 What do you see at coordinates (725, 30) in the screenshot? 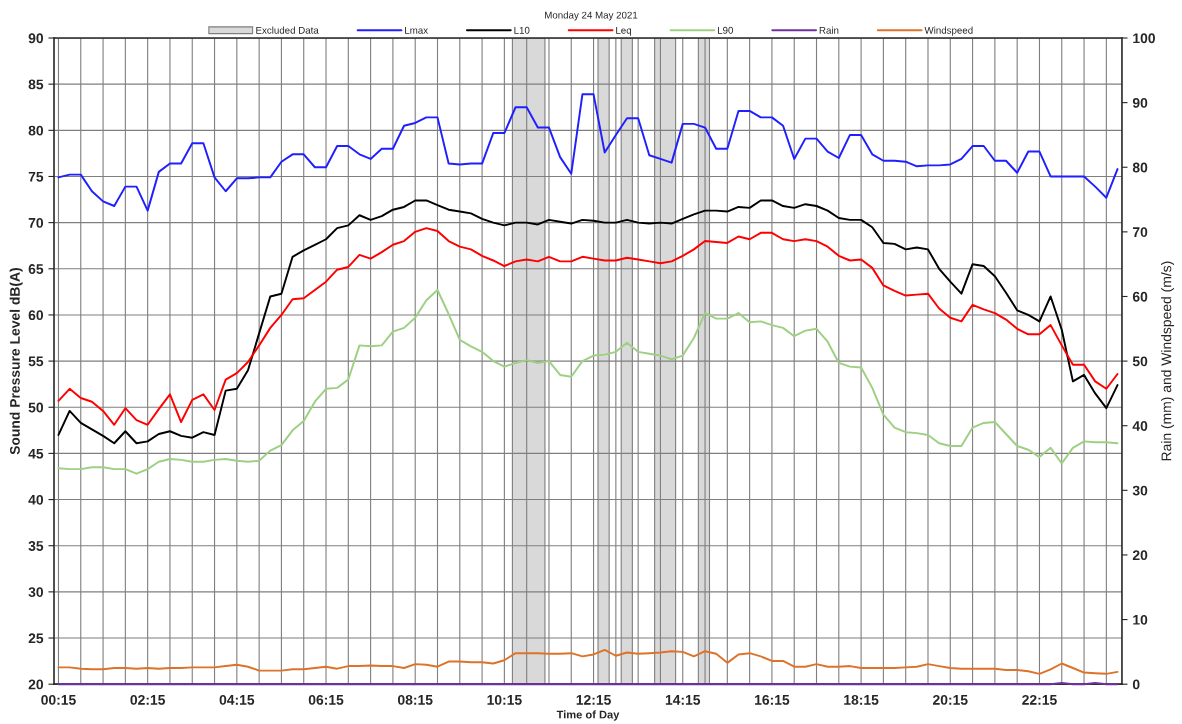
I see `legend-label: L90` at bounding box center [725, 30].